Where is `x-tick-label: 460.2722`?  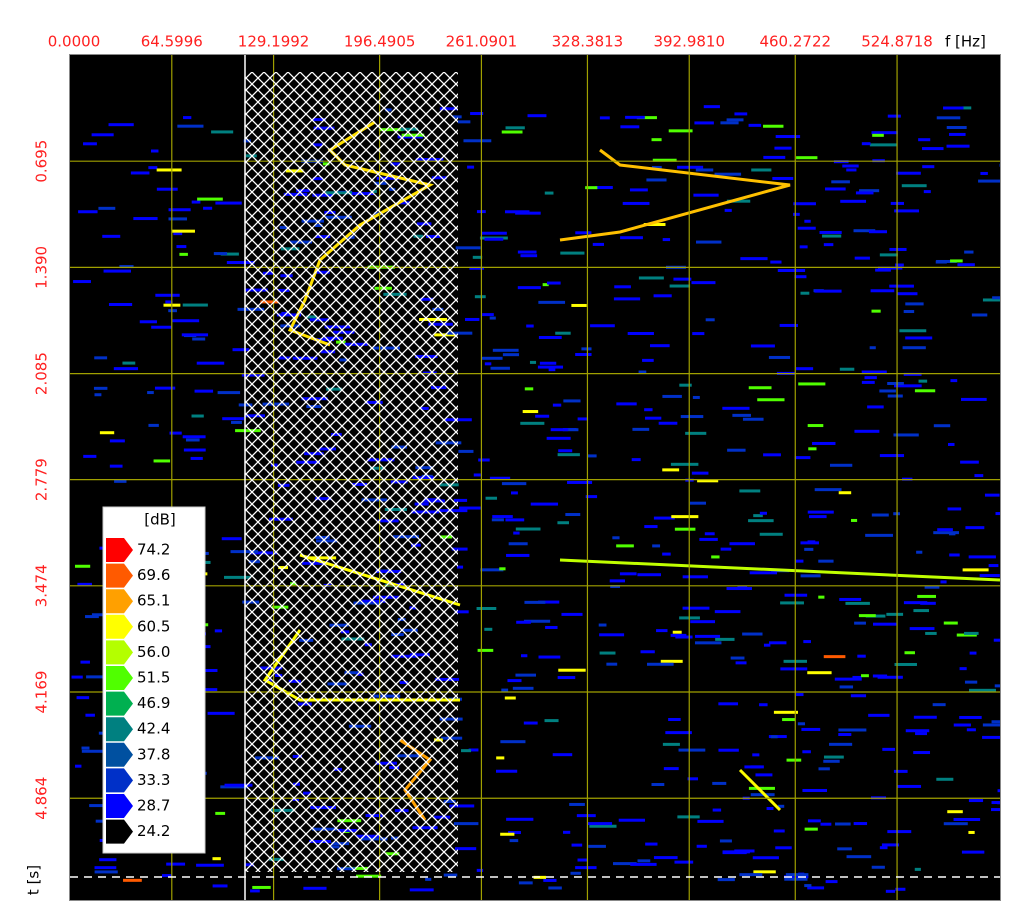
x-tick-label: 460.2722 is located at coordinates (795, 42).